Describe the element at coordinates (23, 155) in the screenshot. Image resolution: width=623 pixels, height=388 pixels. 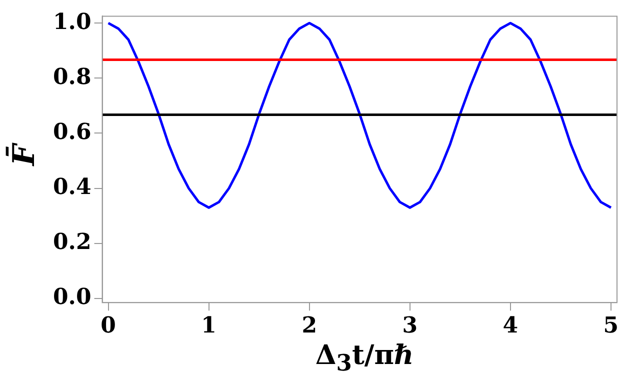
I see `y-axis-title: F̄` at that location.